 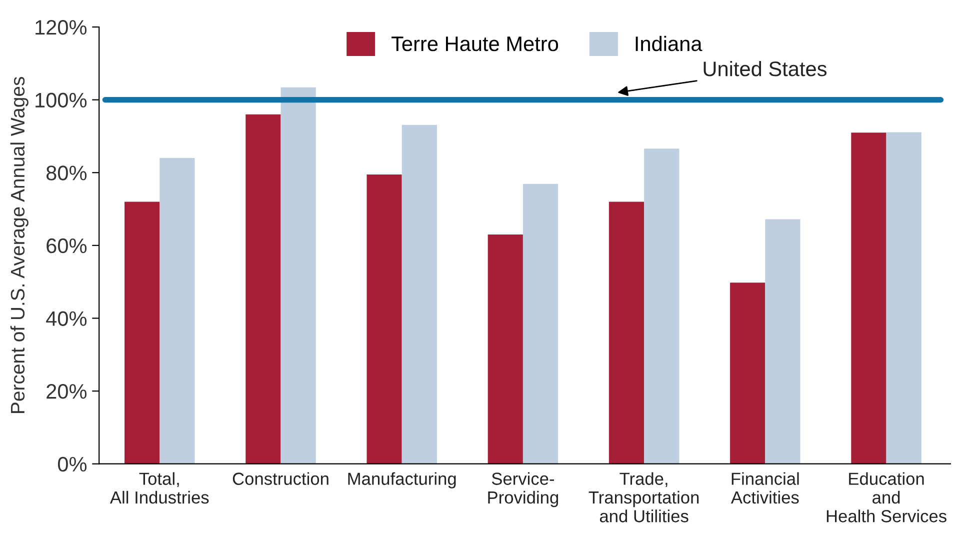 What do you see at coordinates (72, 464) in the screenshot?
I see `y-tick-label: 0%` at bounding box center [72, 464].